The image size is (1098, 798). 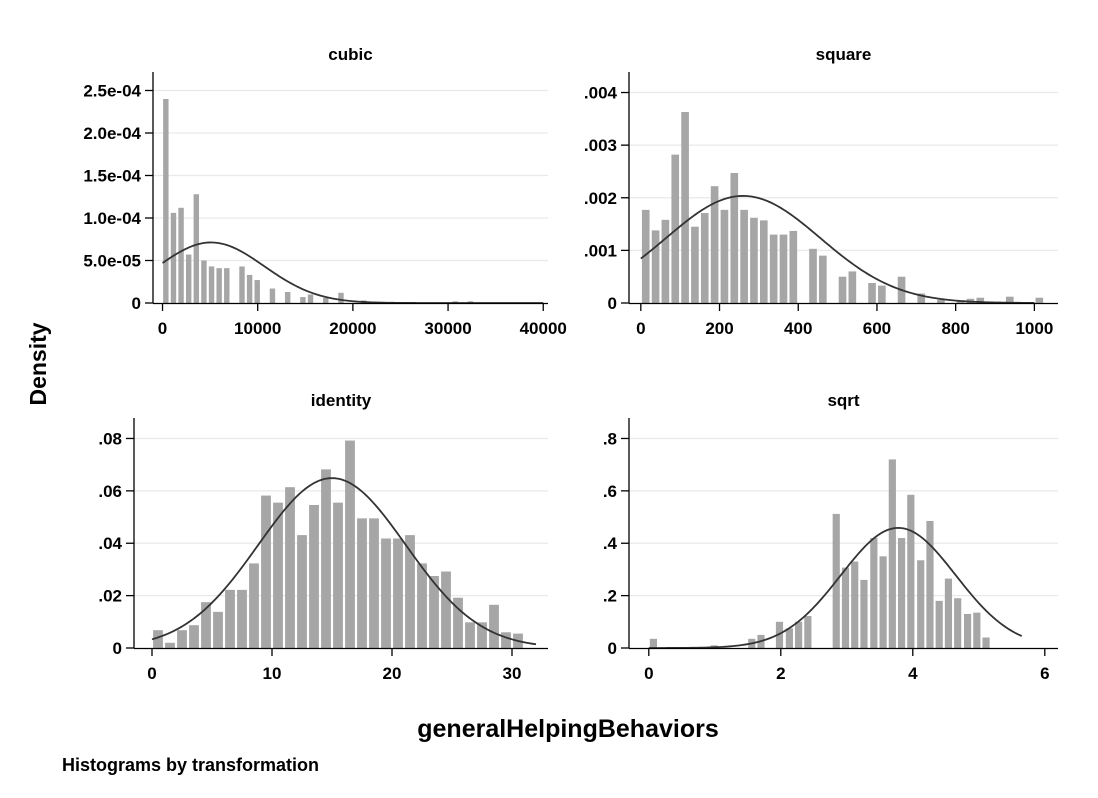 What do you see at coordinates (112, 218) in the screenshot?
I see `y-tick-label: 1.0e-04` at bounding box center [112, 218].